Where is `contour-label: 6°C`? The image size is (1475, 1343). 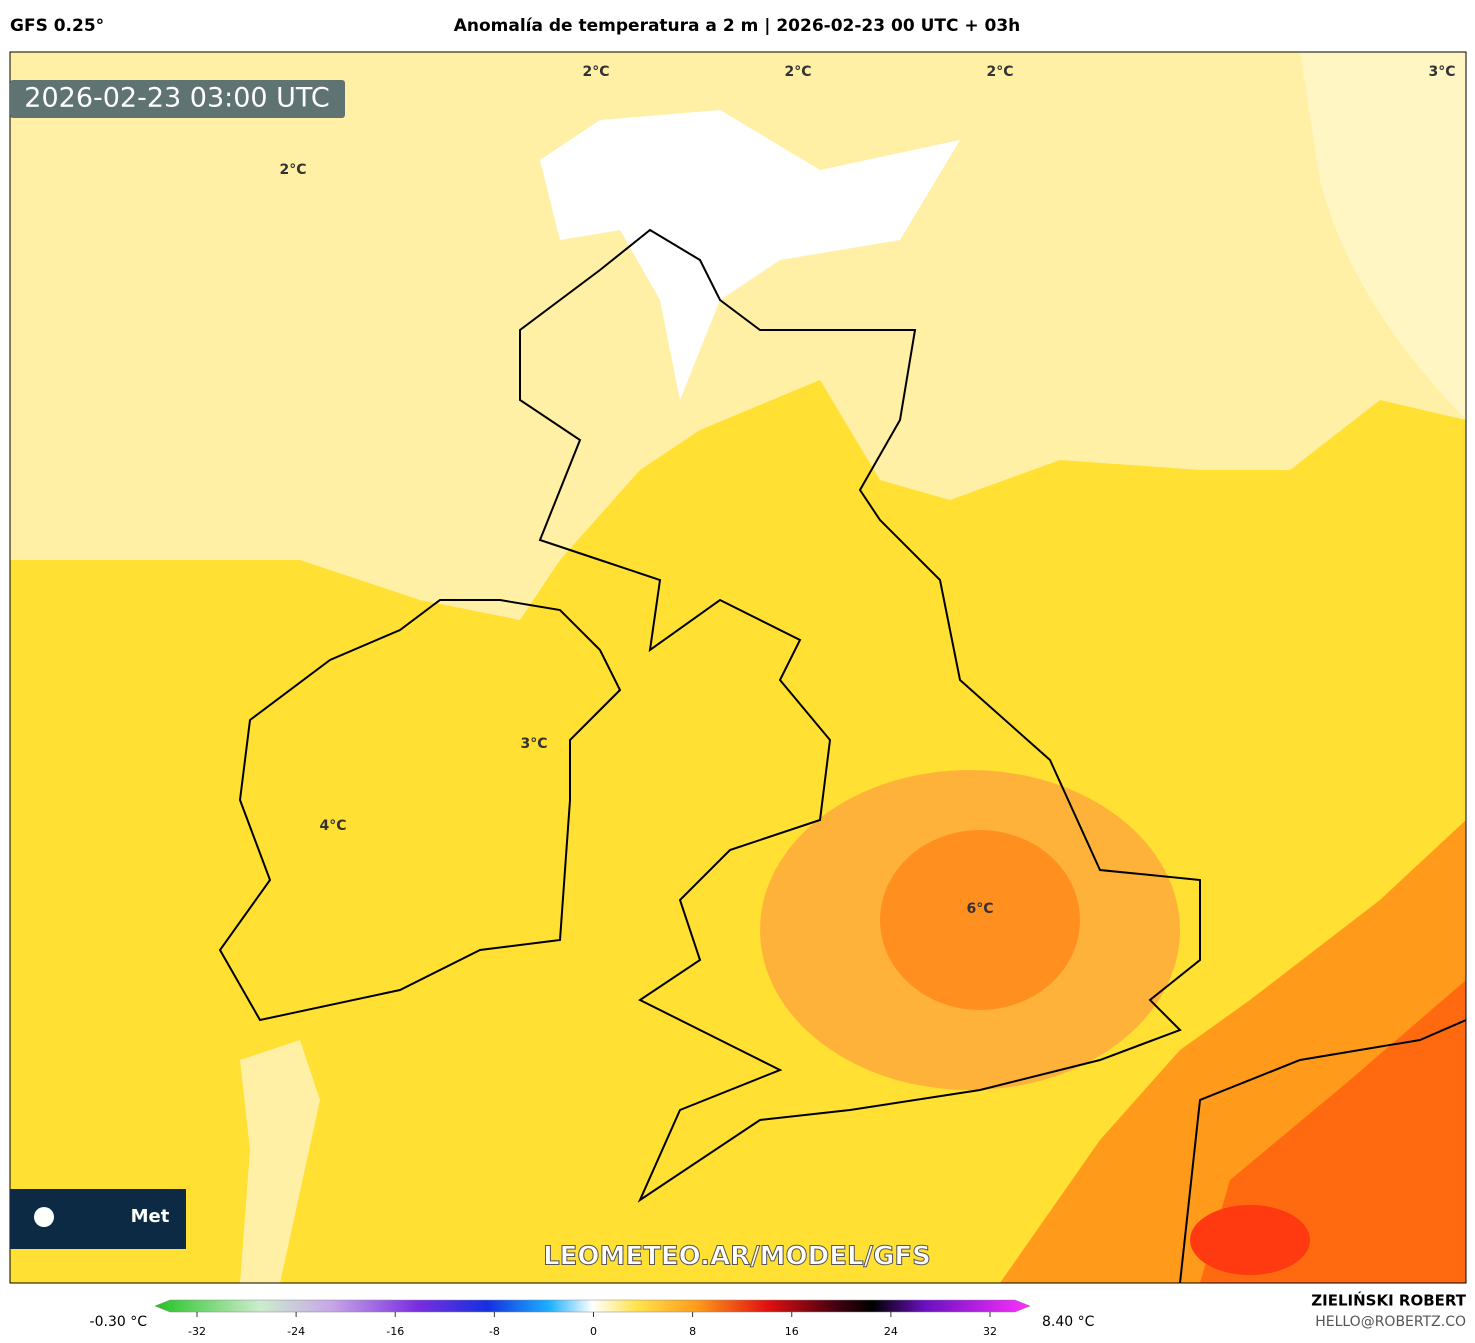
contour-label: 6°C is located at coordinates (979, 909).